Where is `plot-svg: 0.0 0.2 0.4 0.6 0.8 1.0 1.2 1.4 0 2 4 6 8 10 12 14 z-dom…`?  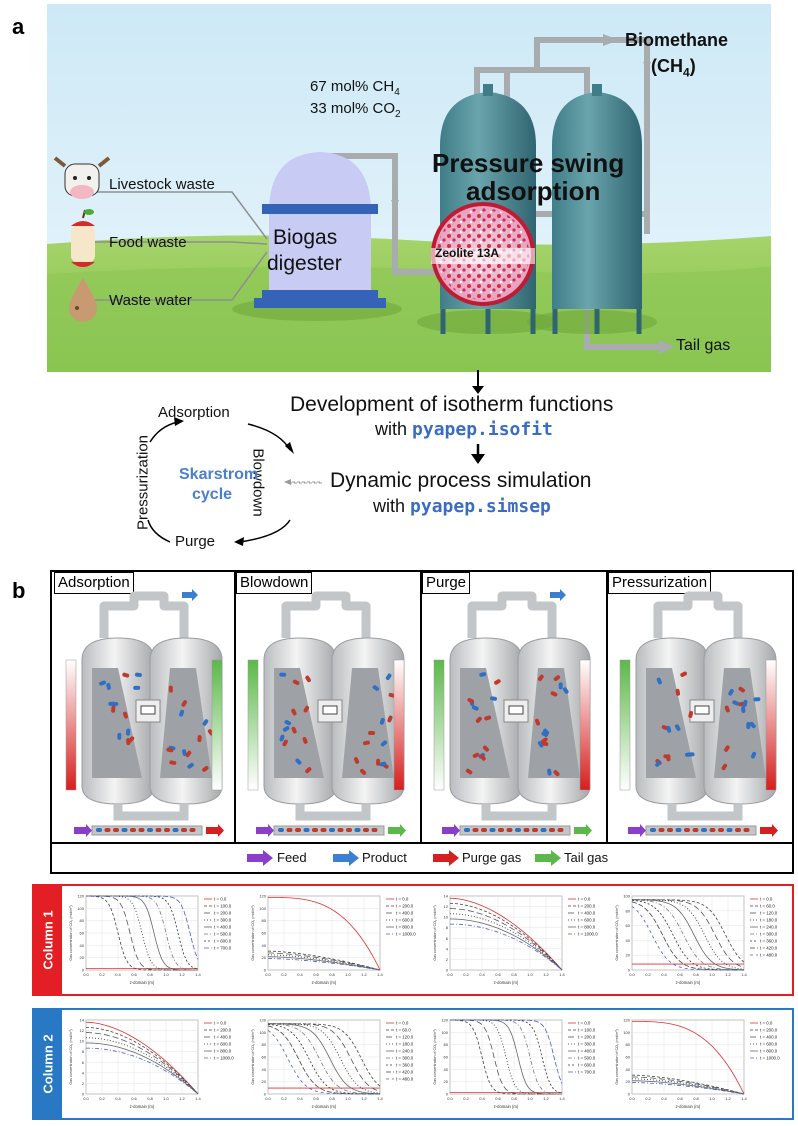 plot-svg: 0.0 0.2 0.4 0.6 0.8 1.0 1.2 1.4 0 2 4 6 8 10 12 14 z-dom… is located at coordinates (515, 940).